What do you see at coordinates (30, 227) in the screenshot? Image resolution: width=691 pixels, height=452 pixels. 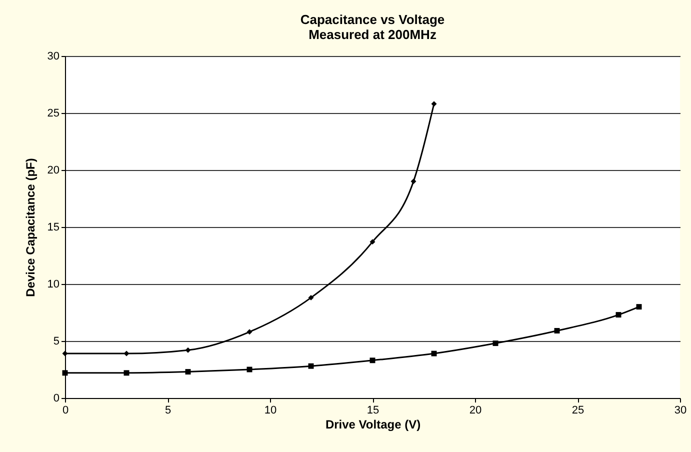 I see `y-axis-title: Device Capacitance (pF)` at bounding box center [30, 227].